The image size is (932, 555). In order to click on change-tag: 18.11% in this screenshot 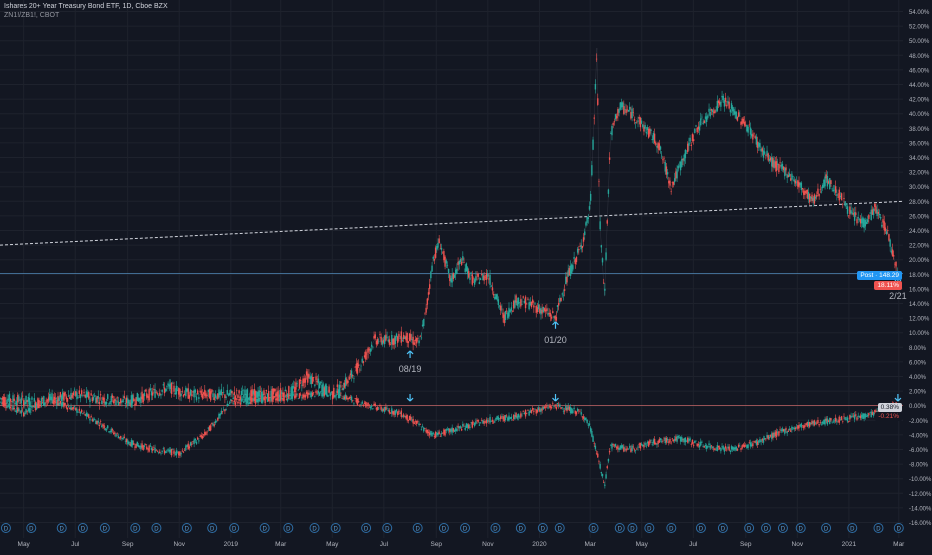, I will do `click(888, 285)`.